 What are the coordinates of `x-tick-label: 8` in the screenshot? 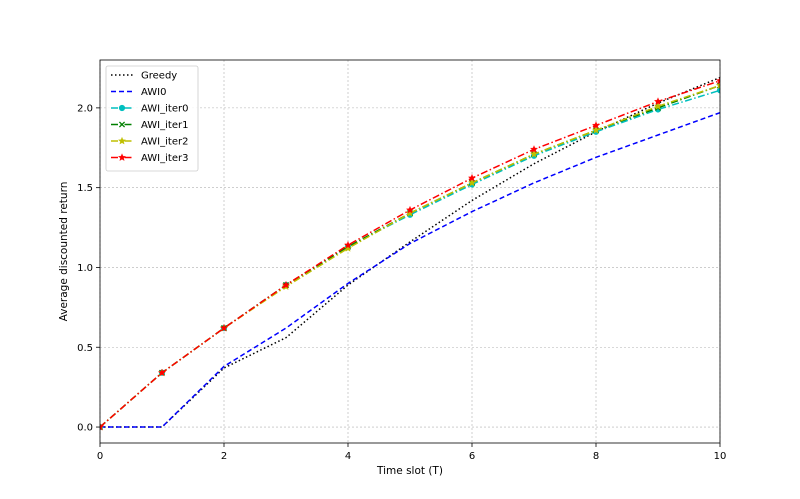 It's located at (596, 456).